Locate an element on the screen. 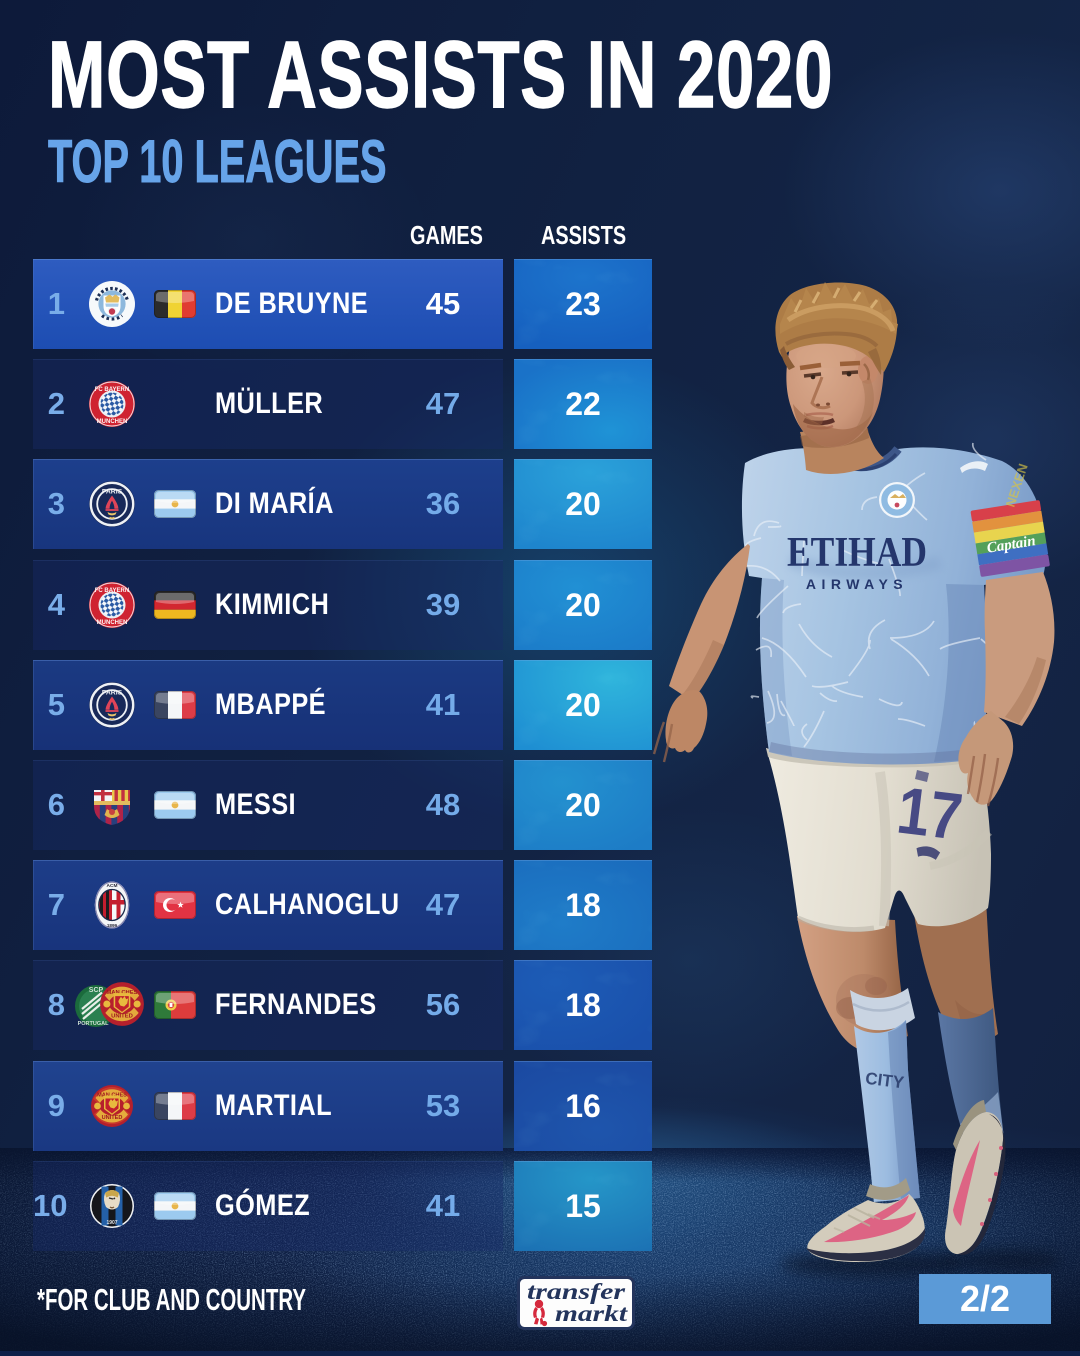  svg-text: CITY is located at coordinates (884, 1081).